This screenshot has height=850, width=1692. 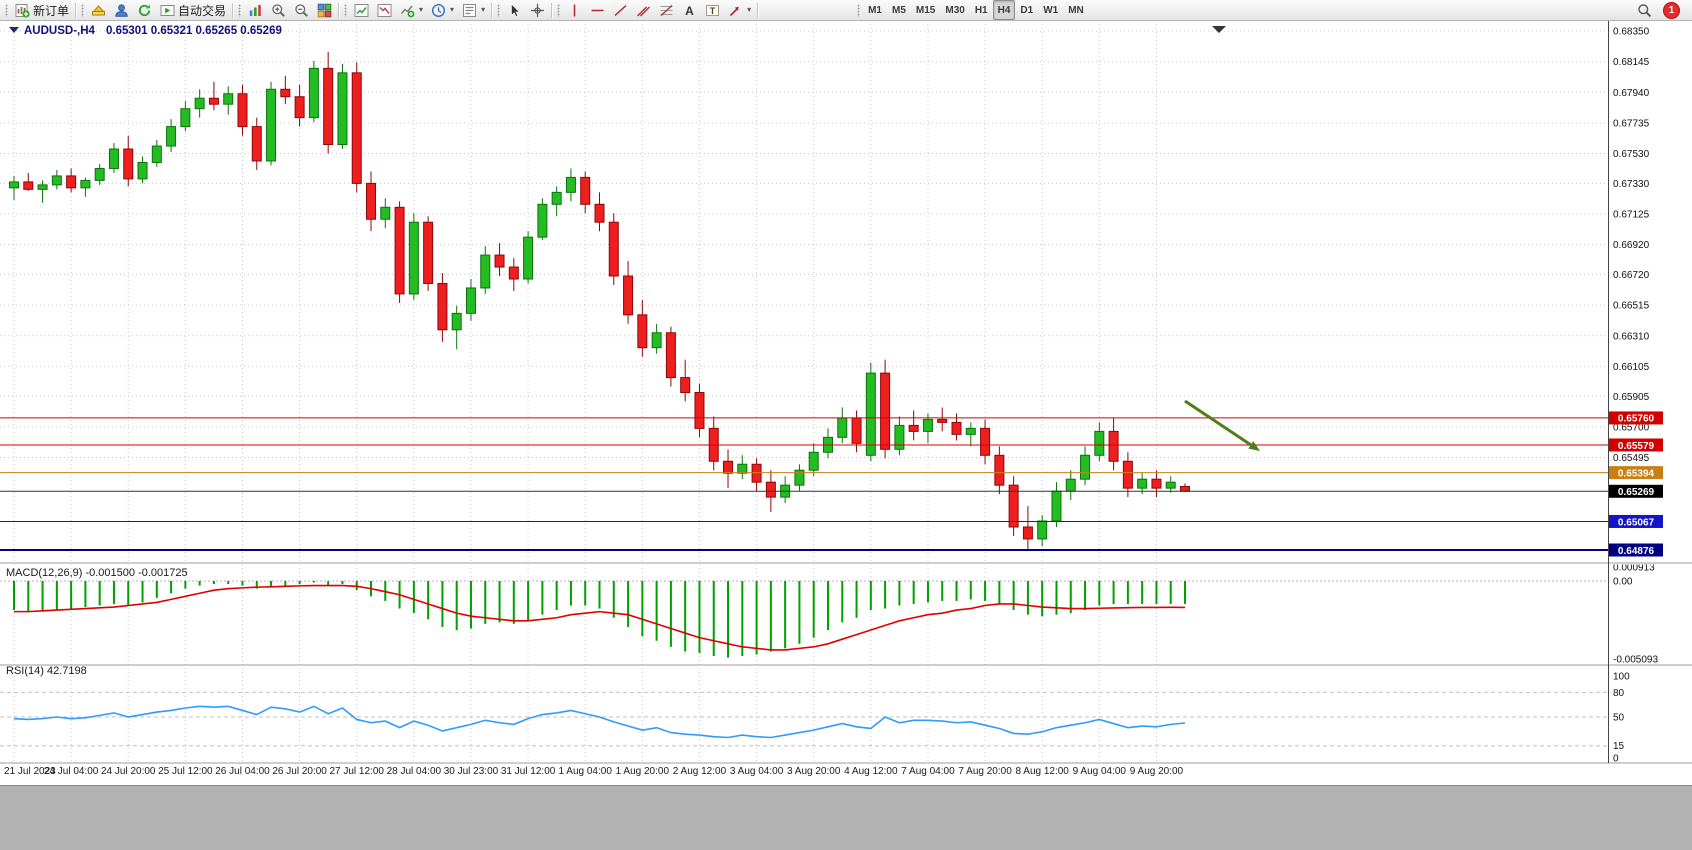 What do you see at coordinates (1631, 397) in the screenshot?
I see `price-tick-label: 0.65905` at bounding box center [1631, 397].